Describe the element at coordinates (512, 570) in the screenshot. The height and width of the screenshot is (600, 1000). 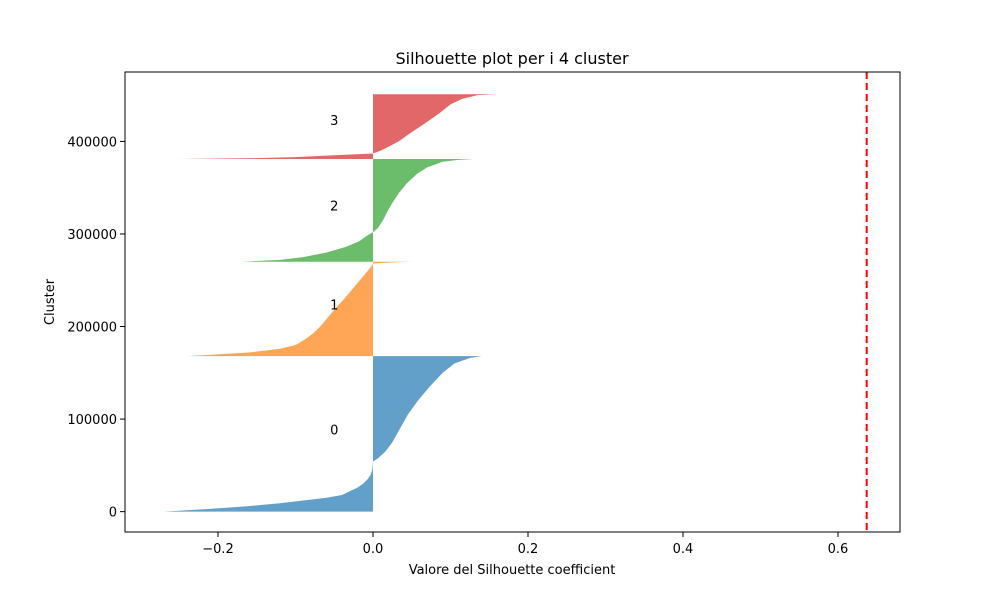
I see `x-axis-label: Valore del Silhouette coefficient` at that location.